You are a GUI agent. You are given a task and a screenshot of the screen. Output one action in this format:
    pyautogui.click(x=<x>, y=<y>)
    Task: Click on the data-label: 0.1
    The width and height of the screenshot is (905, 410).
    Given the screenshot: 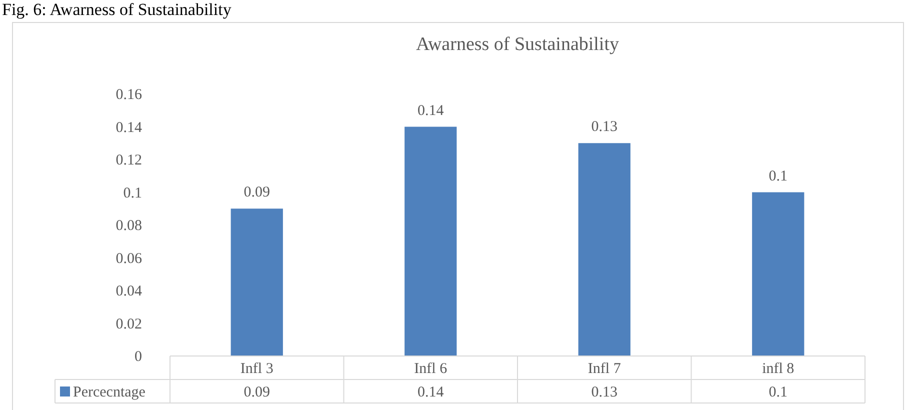 What is the action you would take?
    pyautogui.click(x=778, y=392)
    